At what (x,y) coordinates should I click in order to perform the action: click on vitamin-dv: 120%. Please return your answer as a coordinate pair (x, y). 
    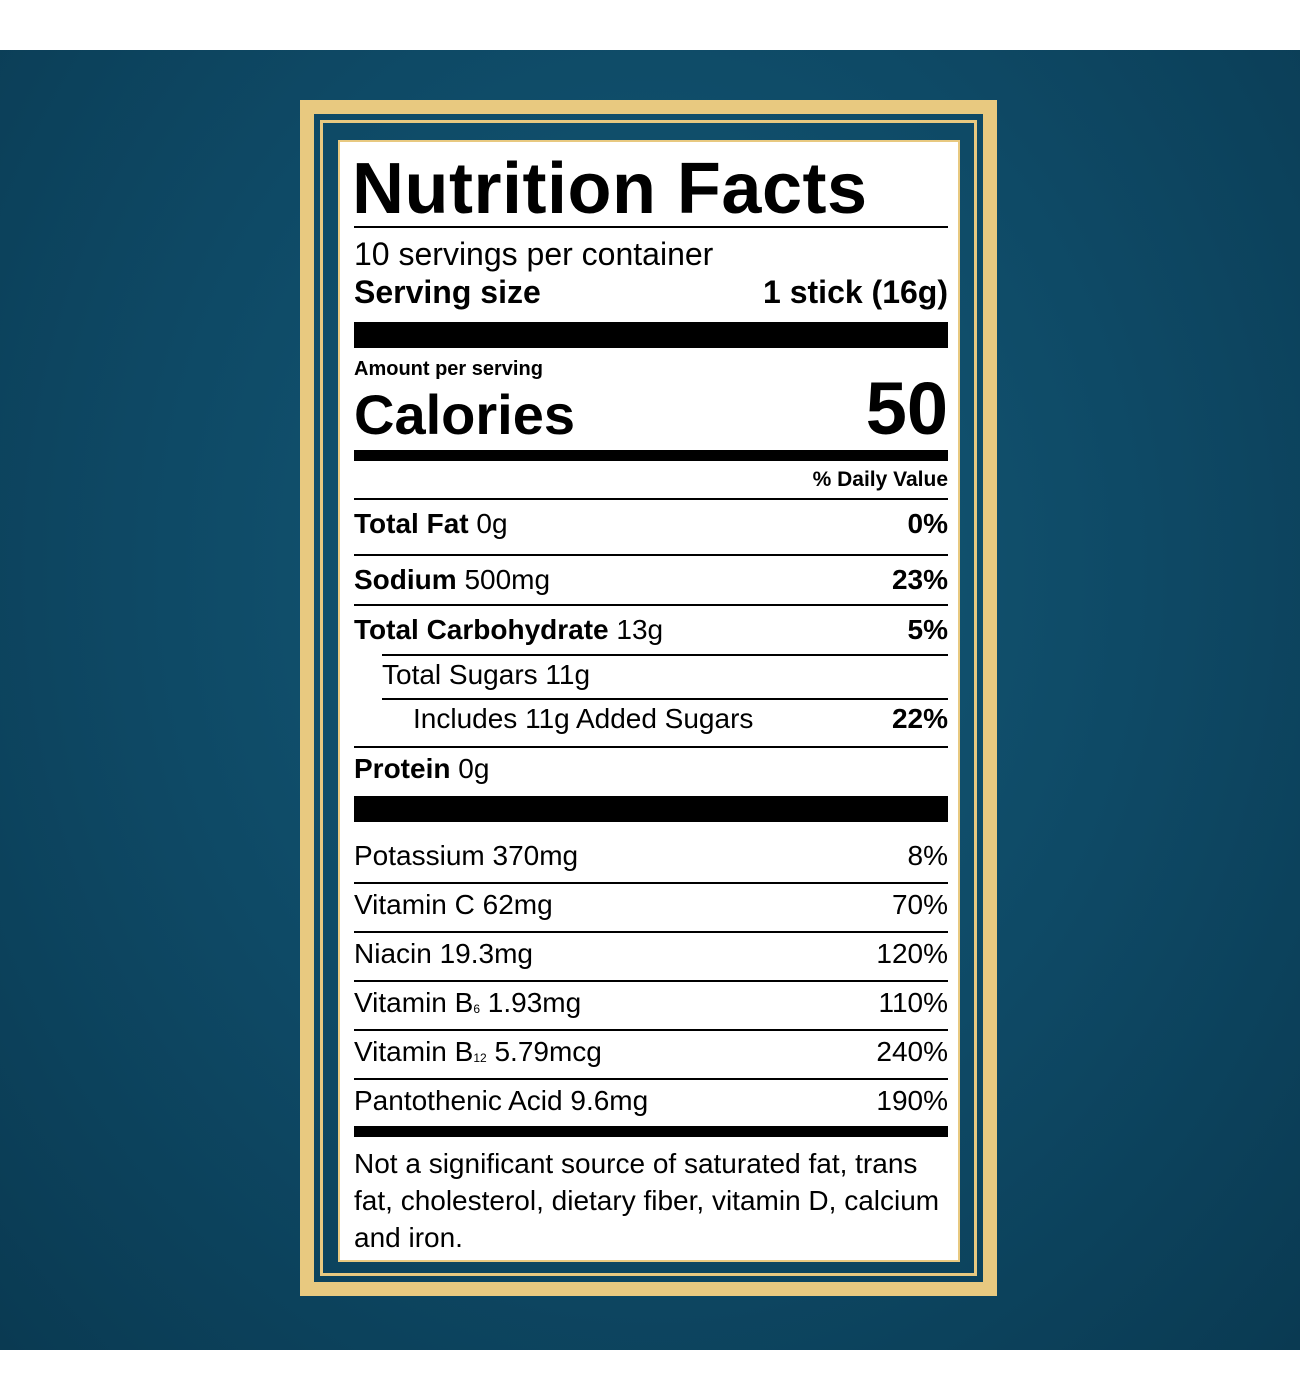
    Looking at the image, I should click on (912, 953).